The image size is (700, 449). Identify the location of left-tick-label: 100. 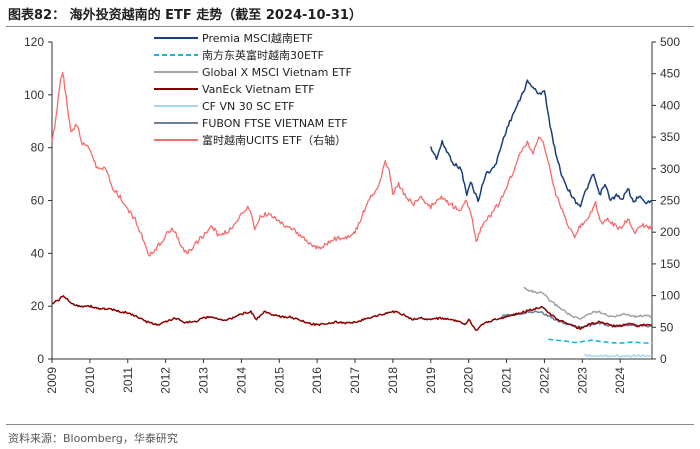
(34, 95).